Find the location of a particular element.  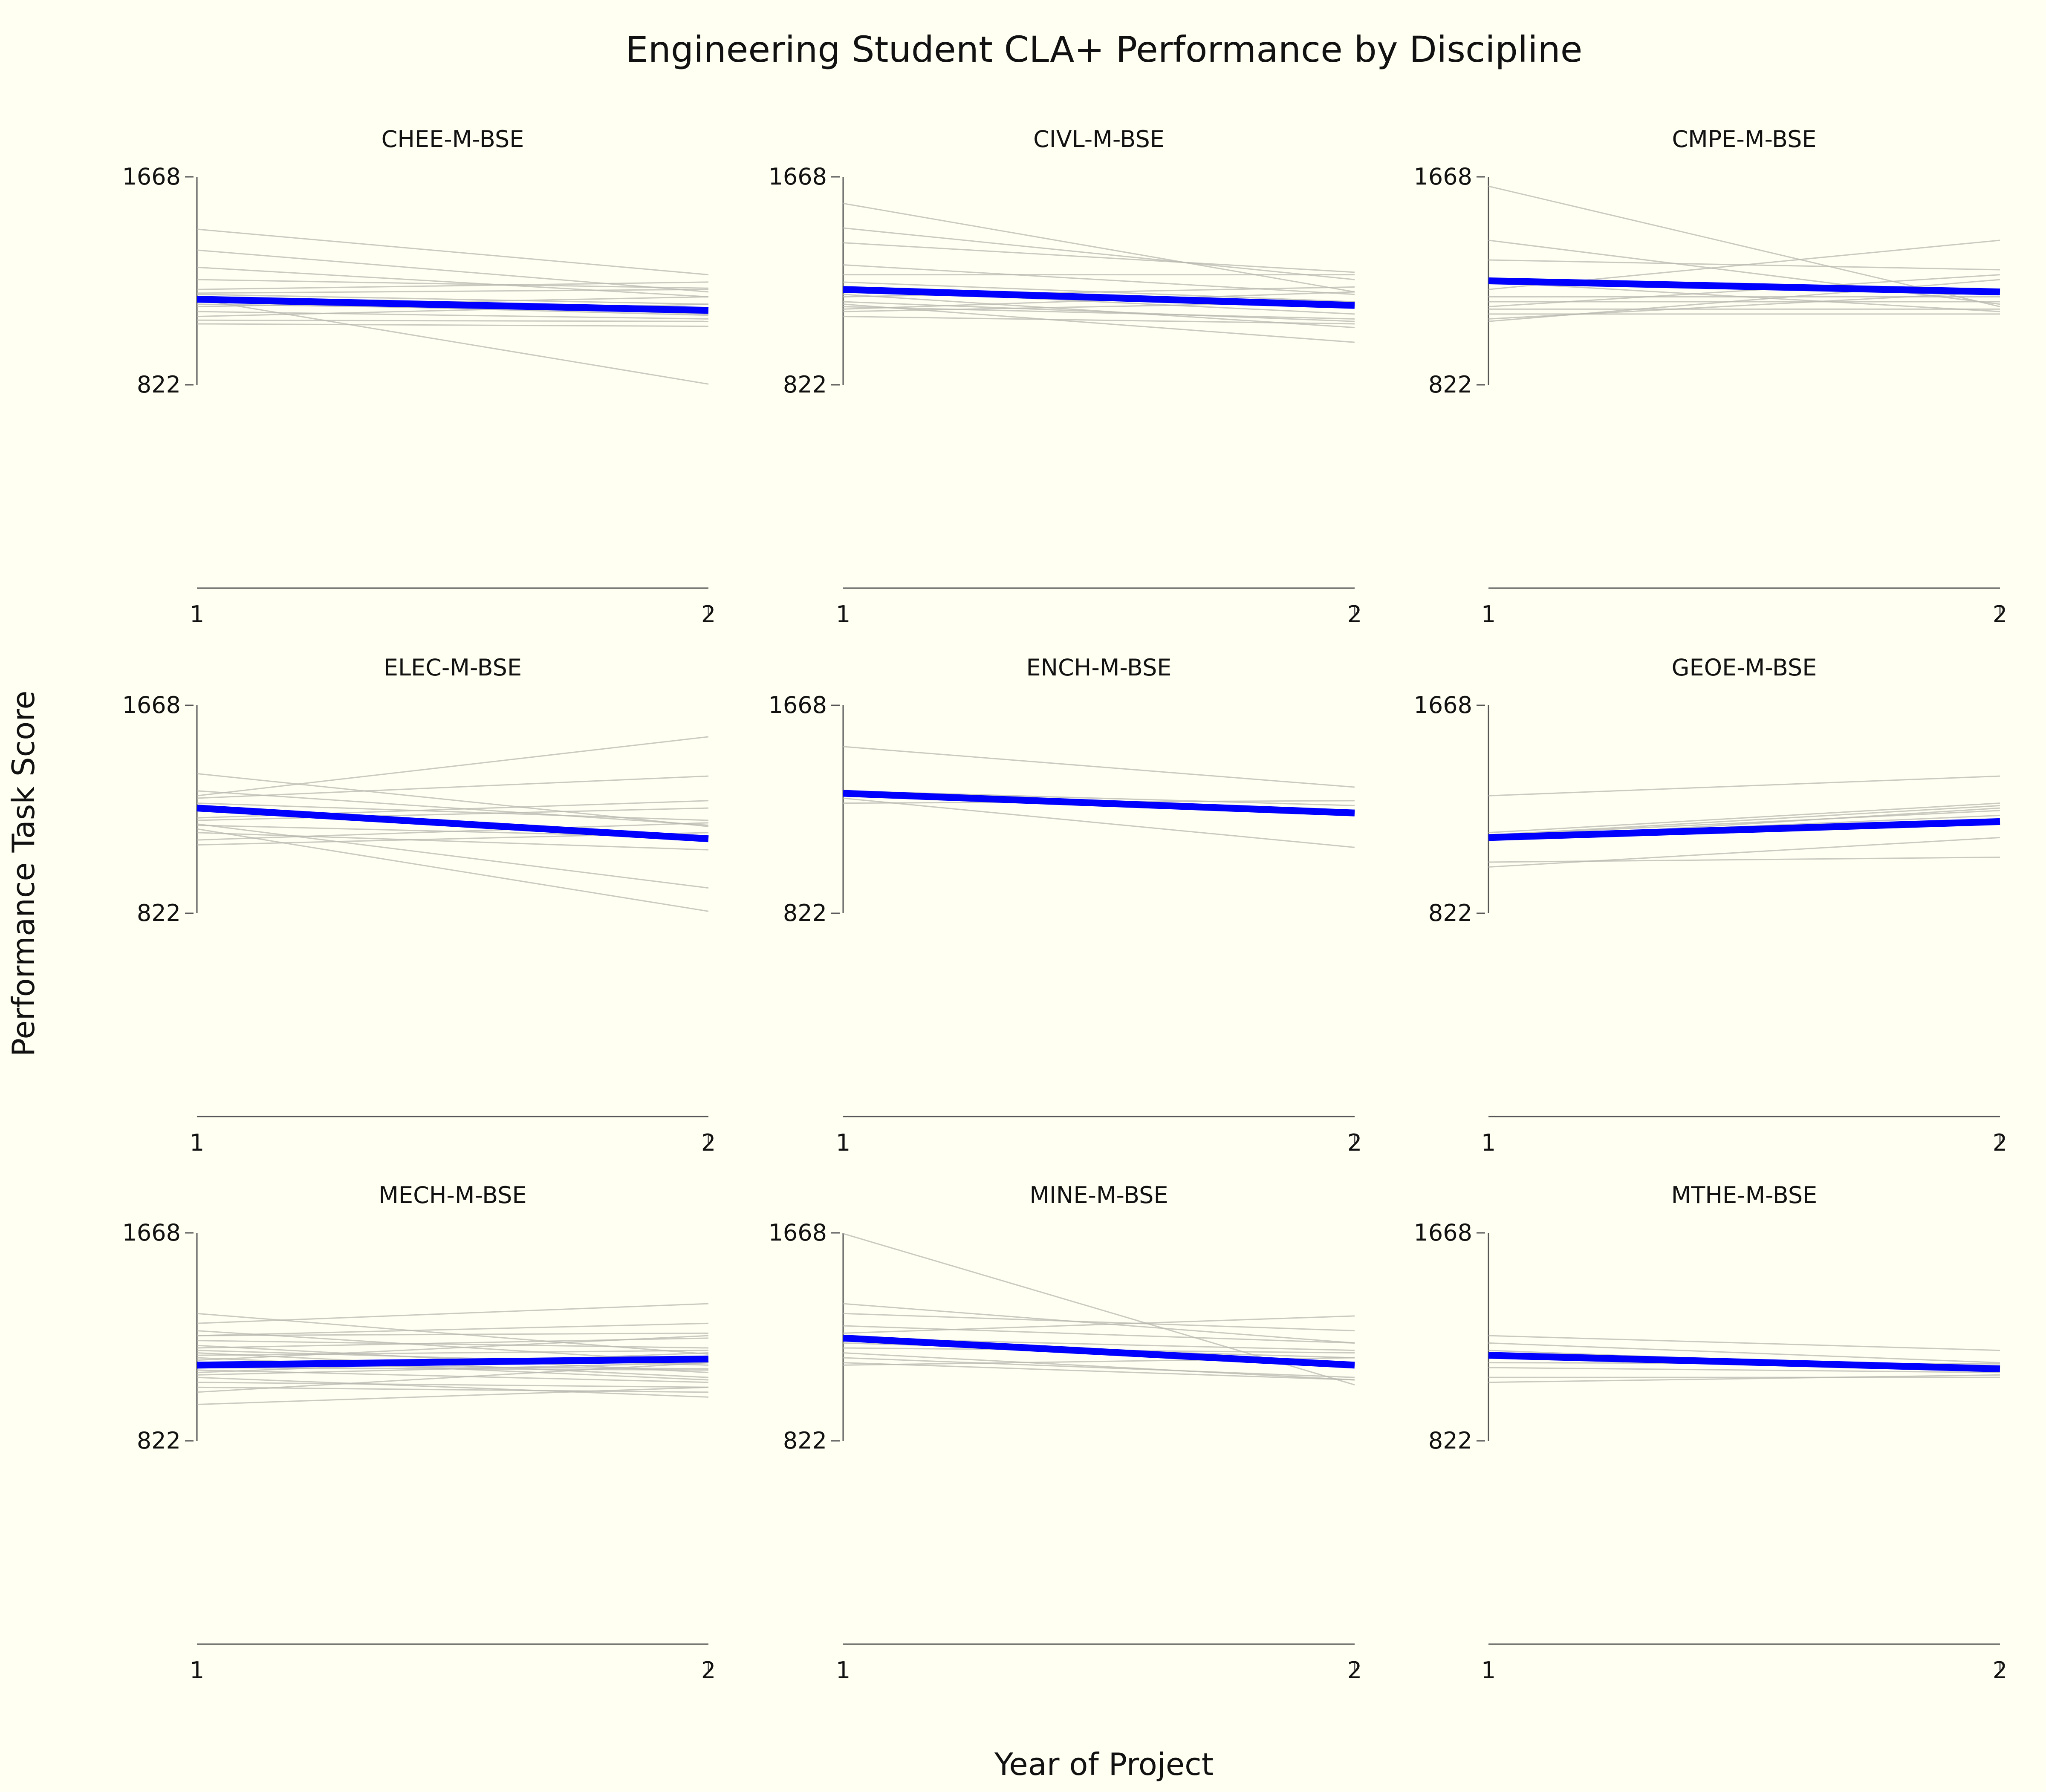

facet-panel: CHEE-M-BSE 822 1668 1 2 is located at coordinates (419, 377).